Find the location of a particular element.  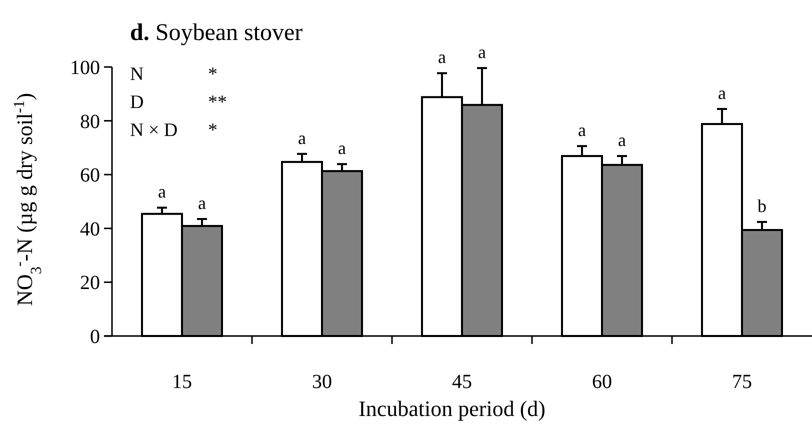

x-tick-label: 60 is located at coordinates (602, 382).